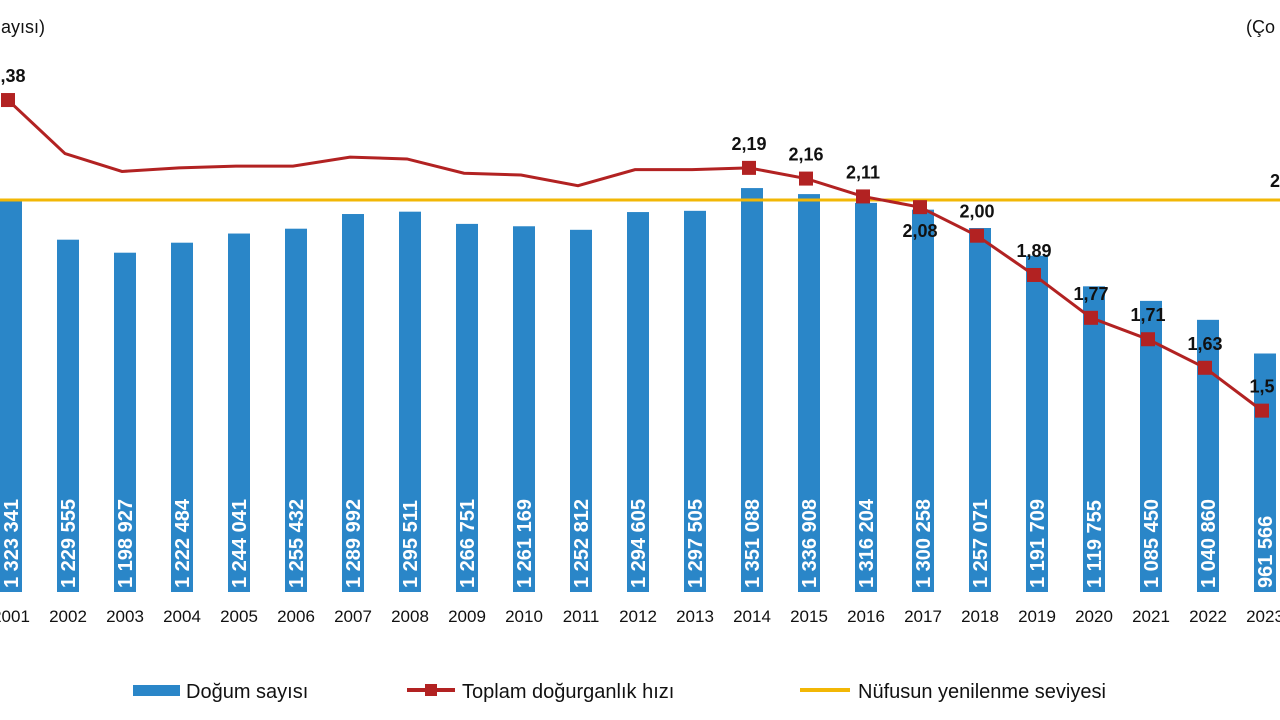 The width and height of the screenshot is (1280, 720). I want to click on replacement-level-value-label: 2, so click(1275, 181).